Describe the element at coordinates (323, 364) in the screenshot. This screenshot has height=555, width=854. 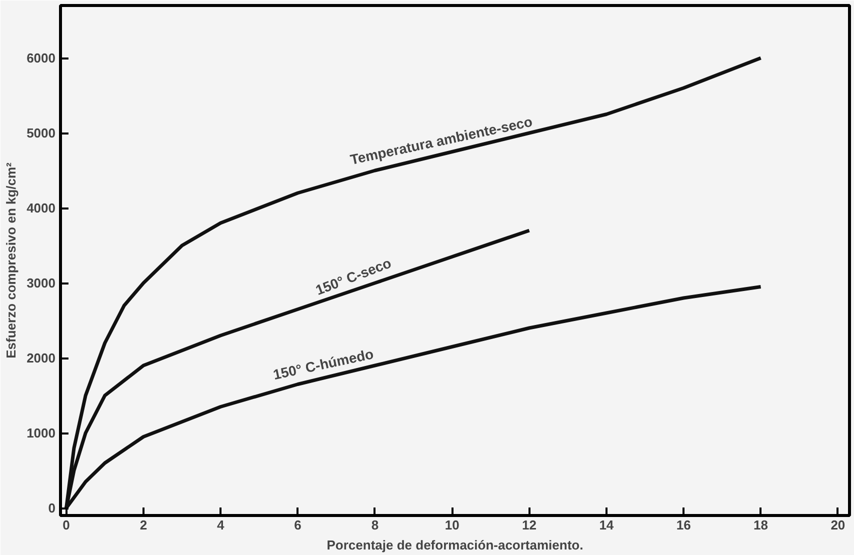
I see `text: 150° C-húmedo` at that location.